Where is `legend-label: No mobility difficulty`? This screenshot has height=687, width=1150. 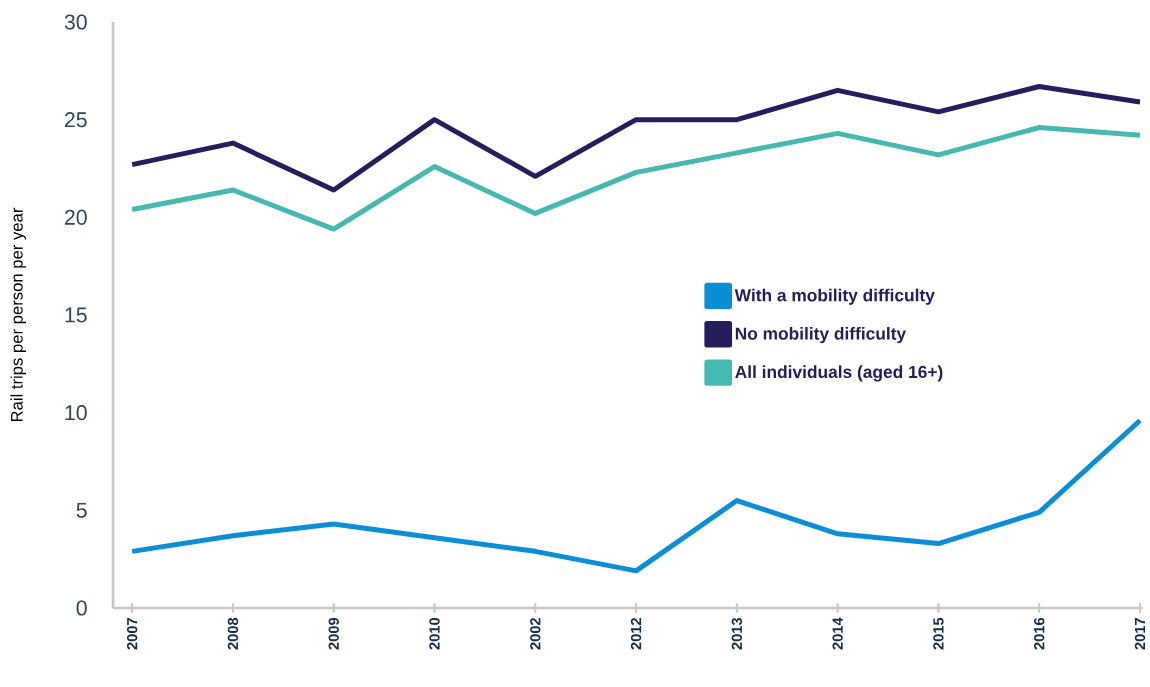
legend-label: No mobility difficulty is located at coordinates (821, 335).